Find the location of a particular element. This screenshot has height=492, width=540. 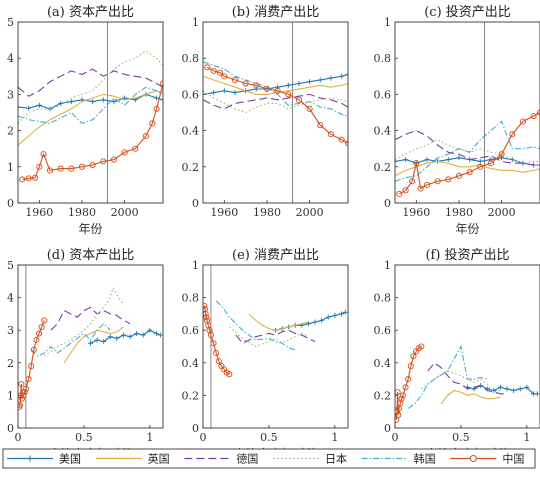

x-axis-label: 年份 is located at coordinates (90, 229).